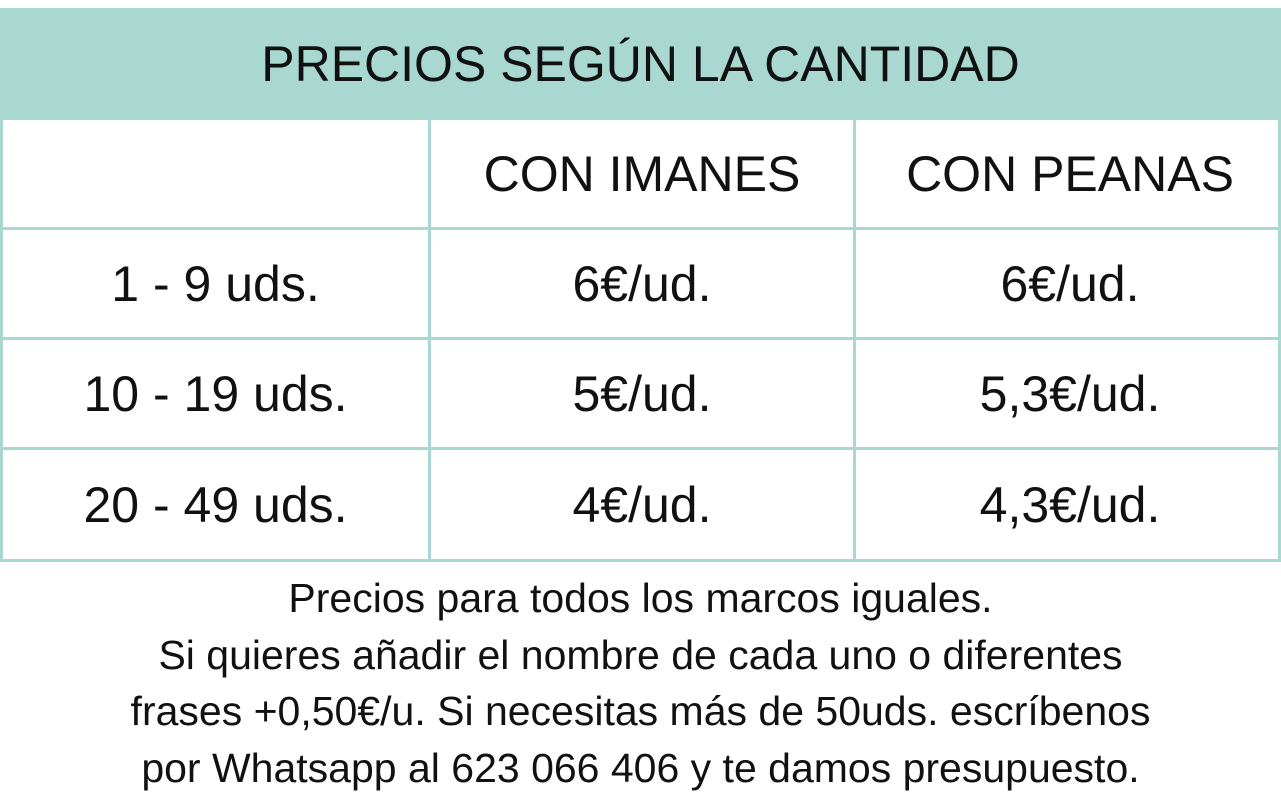 The height and width of the screenshot is (807, 1281). I want to click on quantity-cell: 20 - 49 uds., so click(217, 505).